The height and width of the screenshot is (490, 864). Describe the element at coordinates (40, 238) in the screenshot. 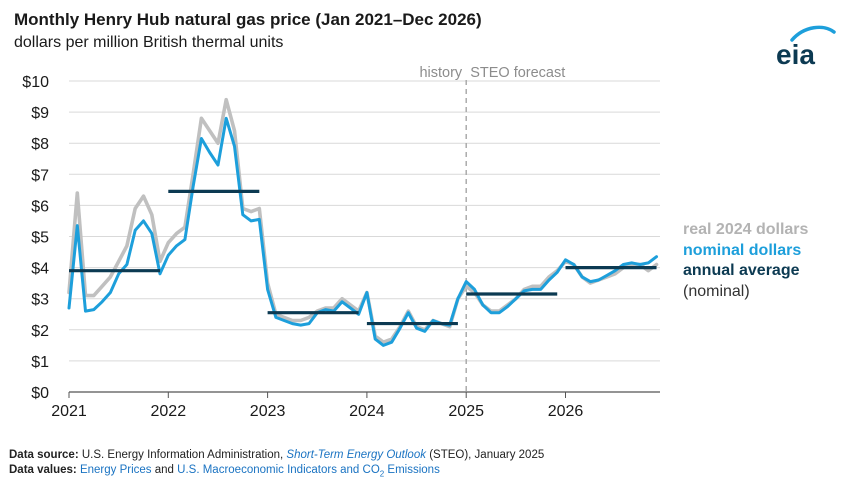

I see `y-tick-label: $5` at that location.